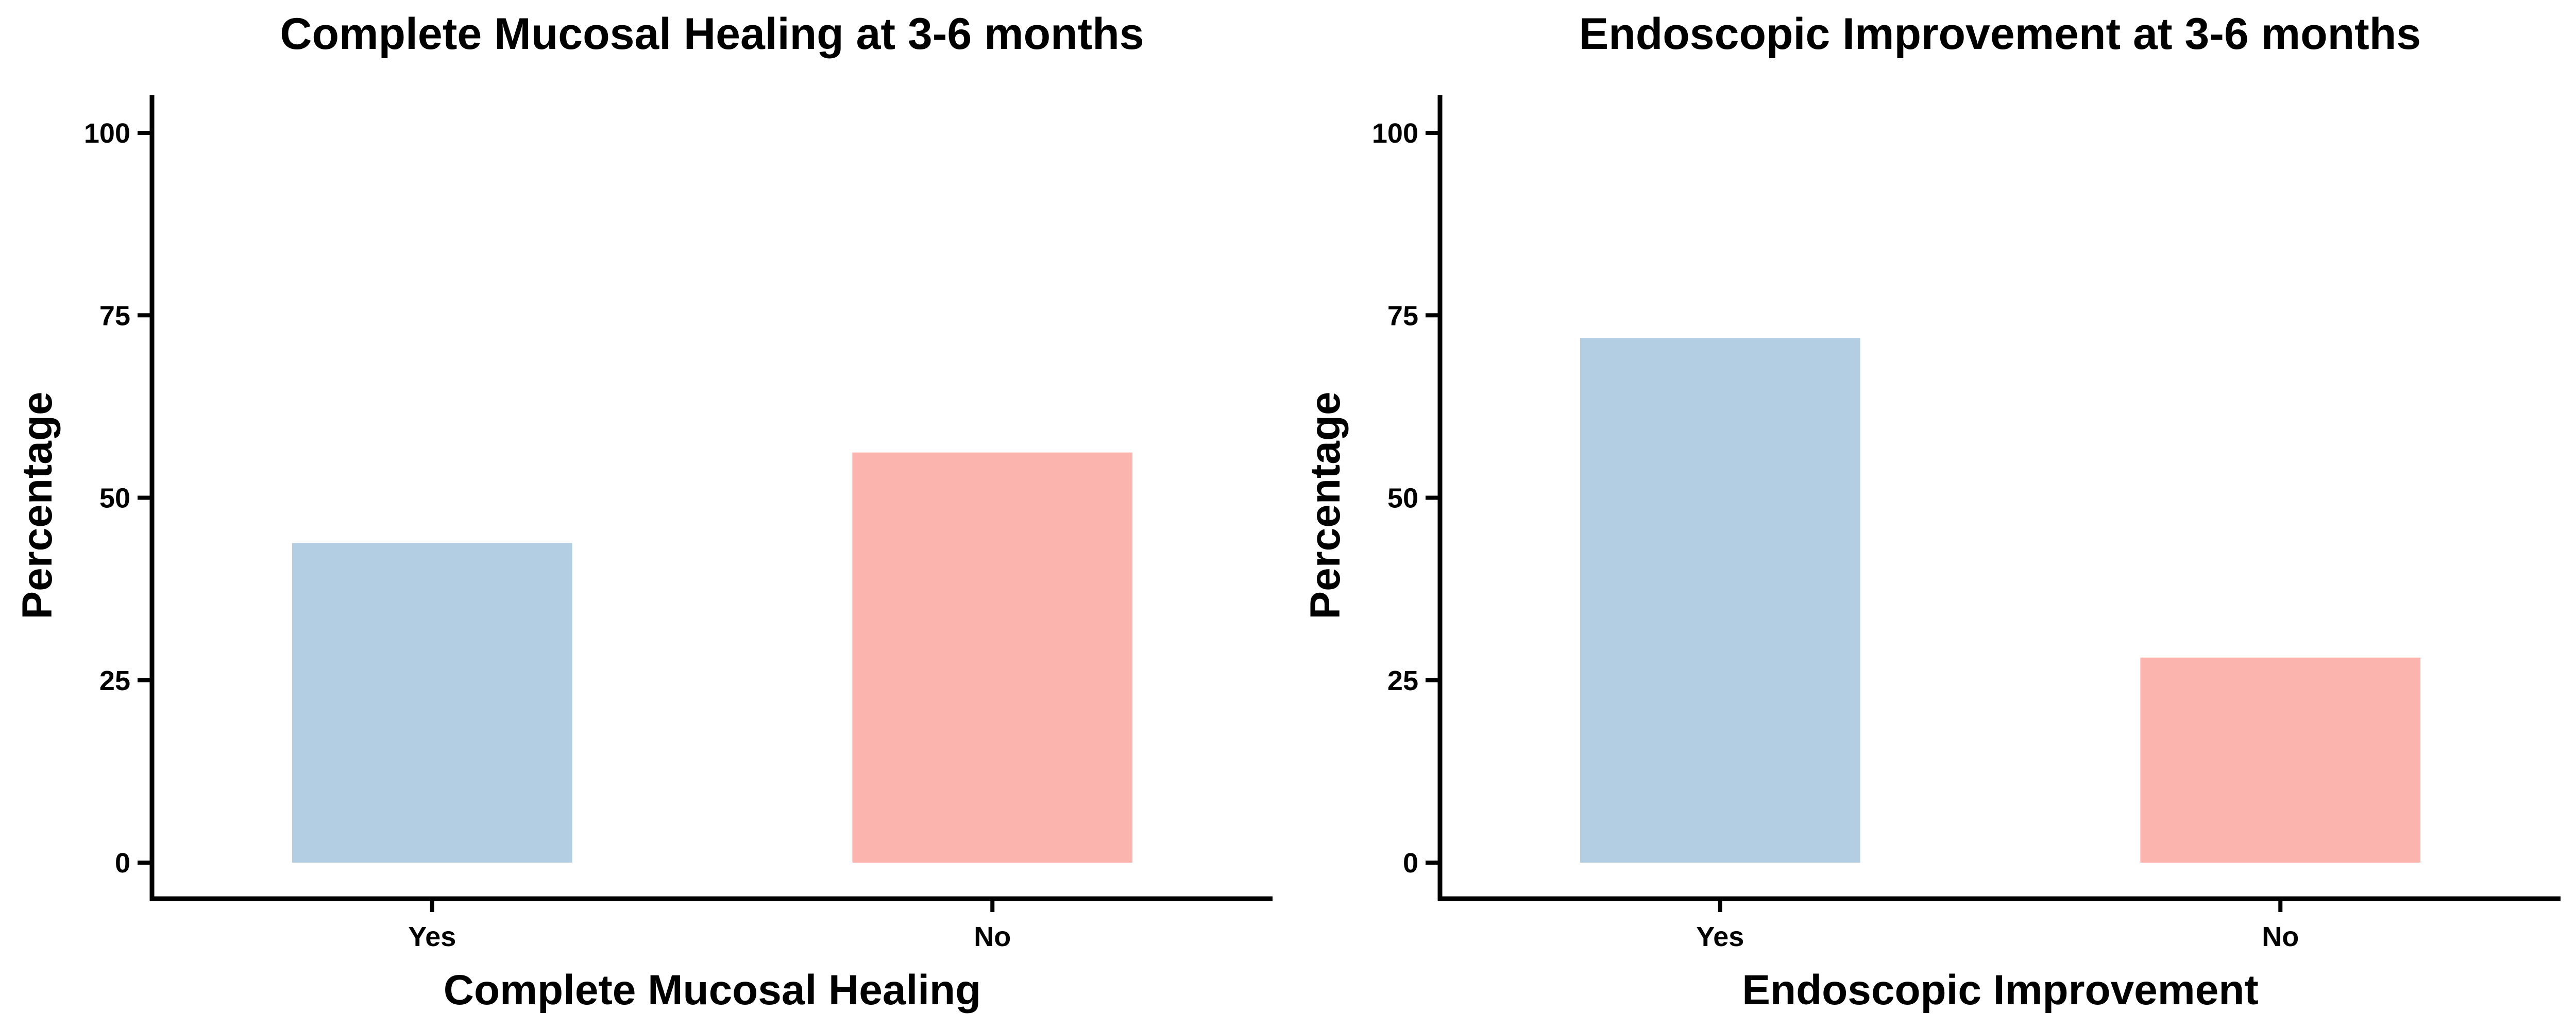 The height and width of the screenshot is (1030, 2576). What do you see at coordinates (2000, 990) in the screenshot?
I see `x-axis-label: Endoscopic Improvement` at bounding box center [2000, 990].